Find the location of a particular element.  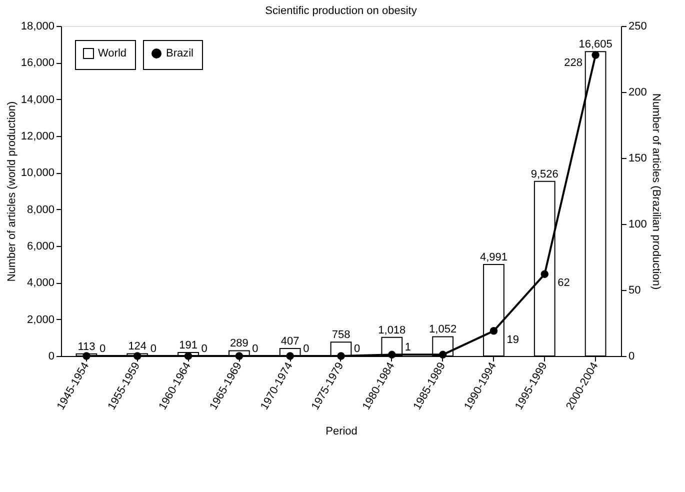

data-label: 16,605 is located at coordinates (595, 44).